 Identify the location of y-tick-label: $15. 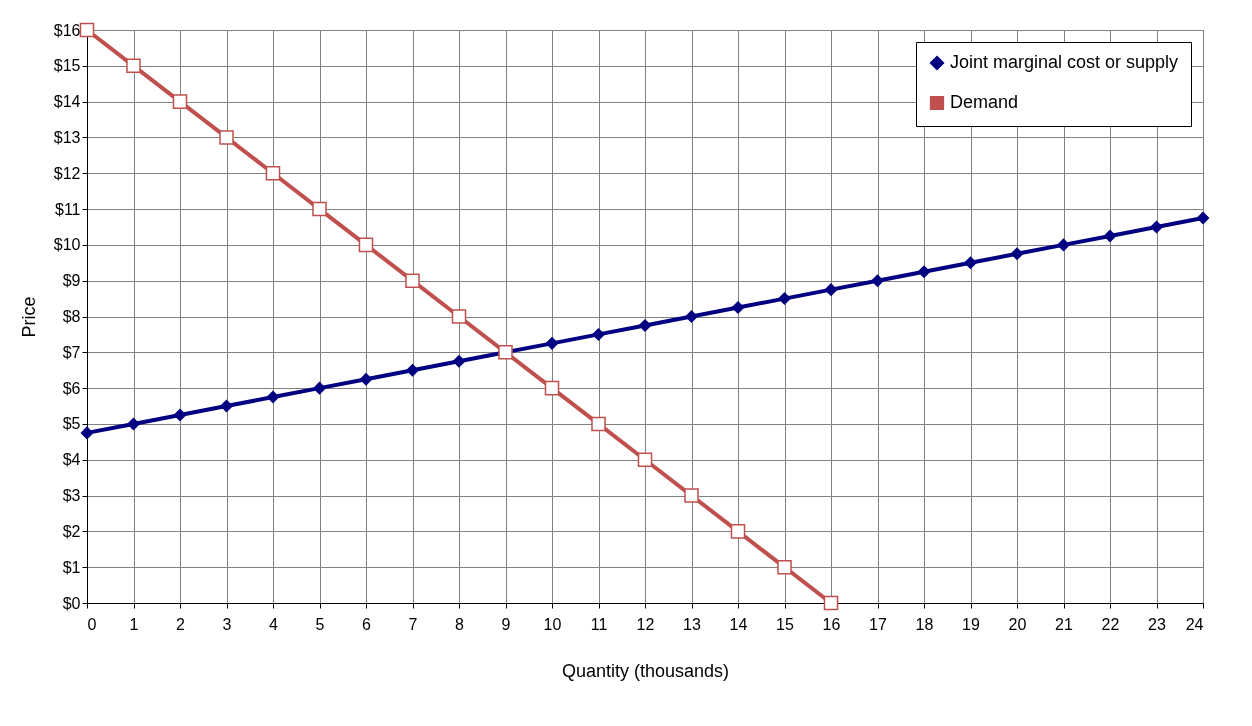
(67, 66).